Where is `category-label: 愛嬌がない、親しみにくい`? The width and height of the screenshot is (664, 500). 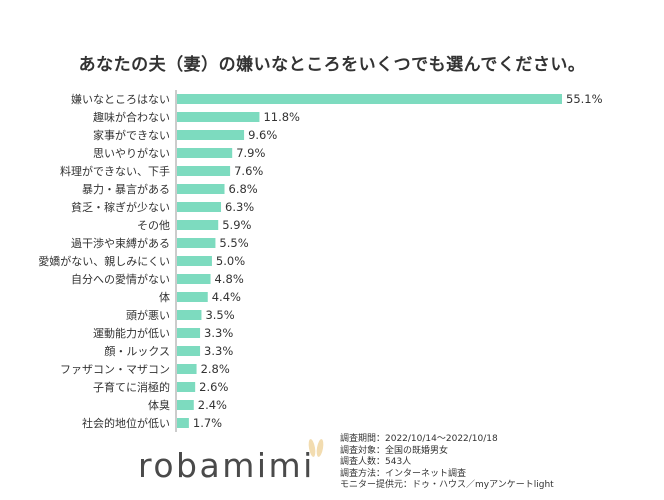 category-label: 愛嬌がない、親しみにくい is located at coordinates (104, 261).